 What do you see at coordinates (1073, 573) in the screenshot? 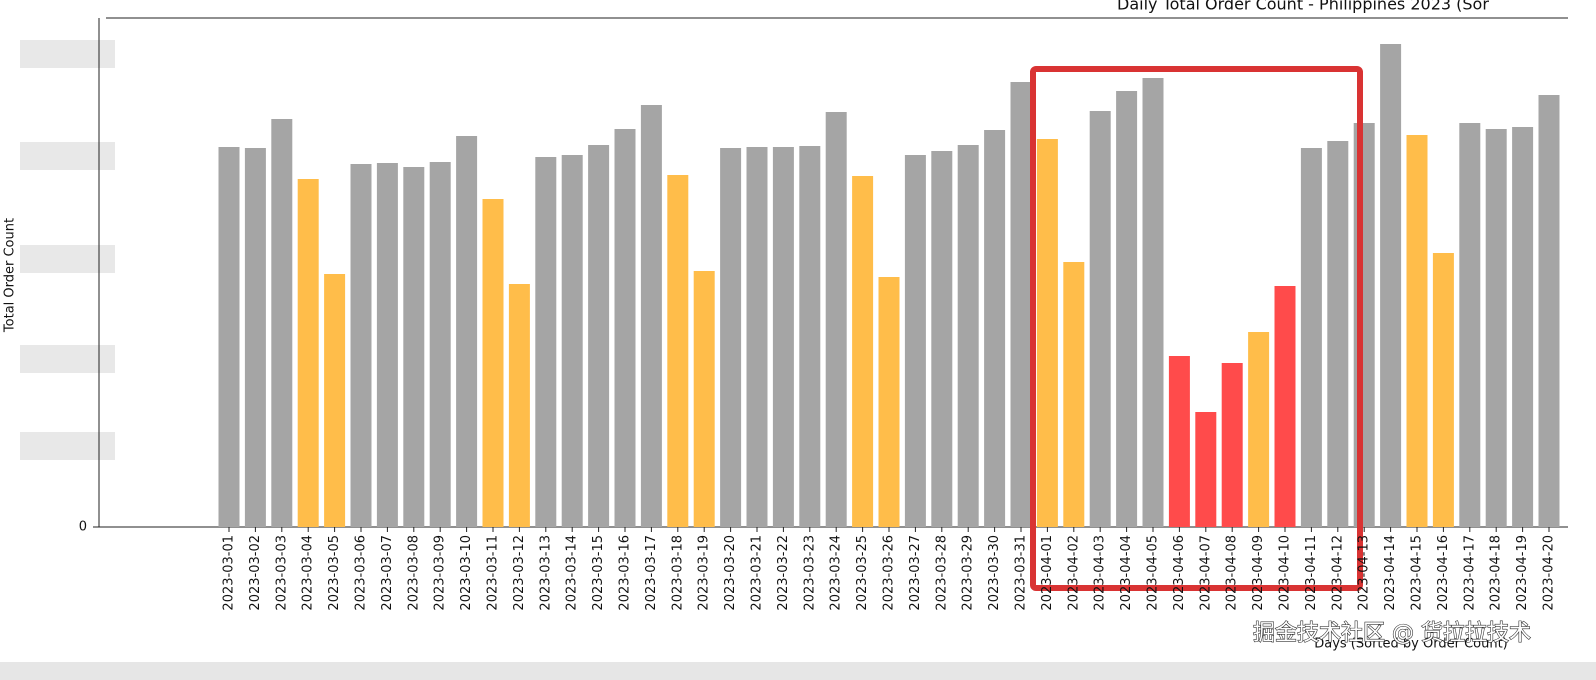
I see `x-tick-label: 2023-04-02` at bounding box center [1073, 573].